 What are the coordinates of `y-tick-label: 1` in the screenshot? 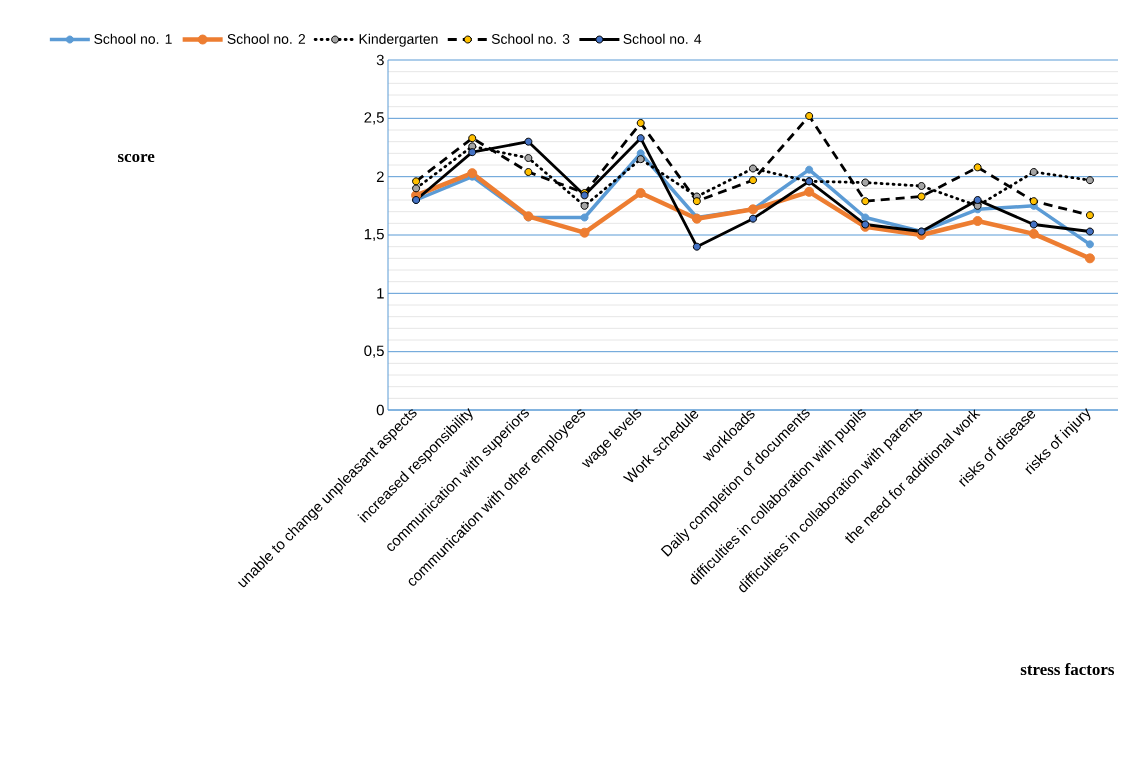 It's located at (380, 293).